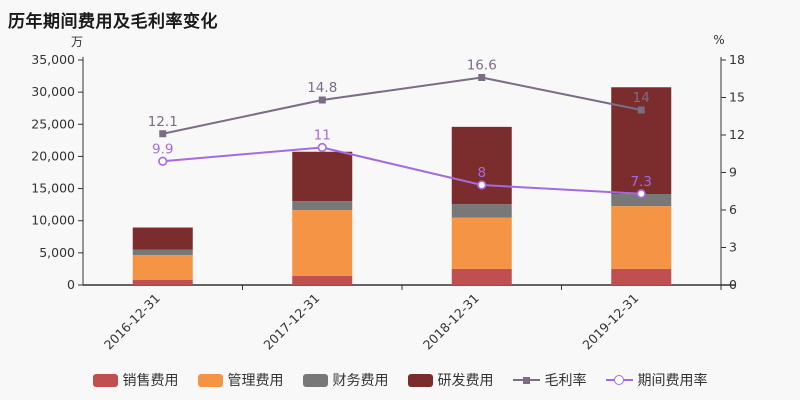 The height and width of the screenshot is (400, 800). I want to click on legend-label-rd-expense: 研发费用, so click(465, 381).